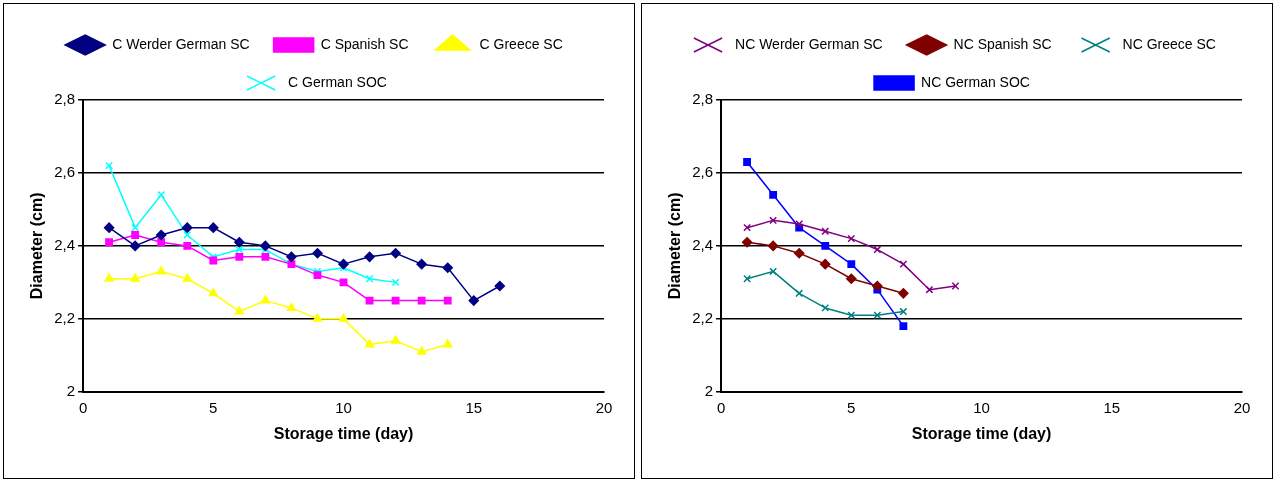  What do you see at coordinates (975, 81) in the screenshot?
I see `legend-label: NC German SOC` at bounding box center [975, 81].